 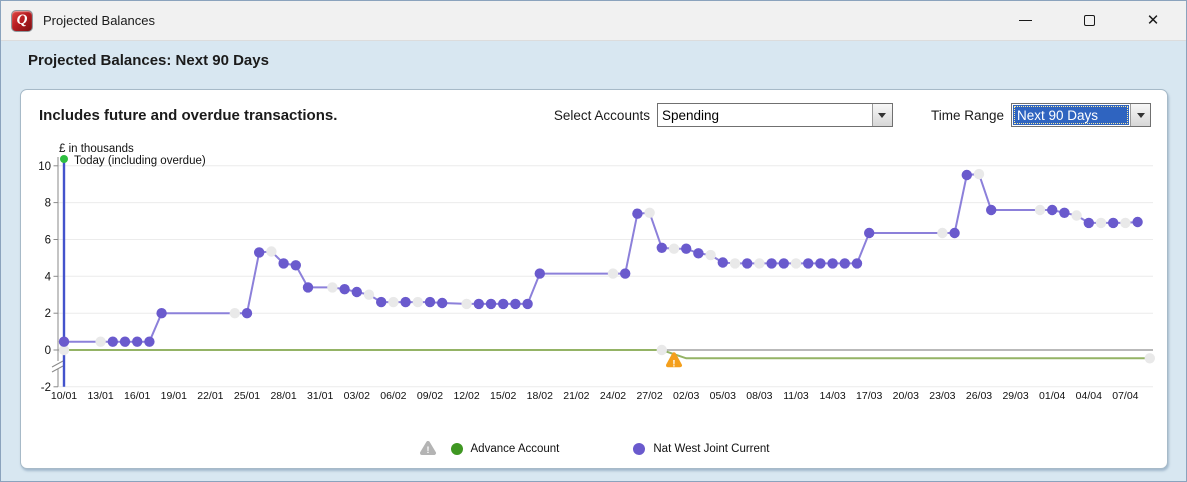 I want to click on x-axis-tick: 10/01, so click(x=64, y=396).